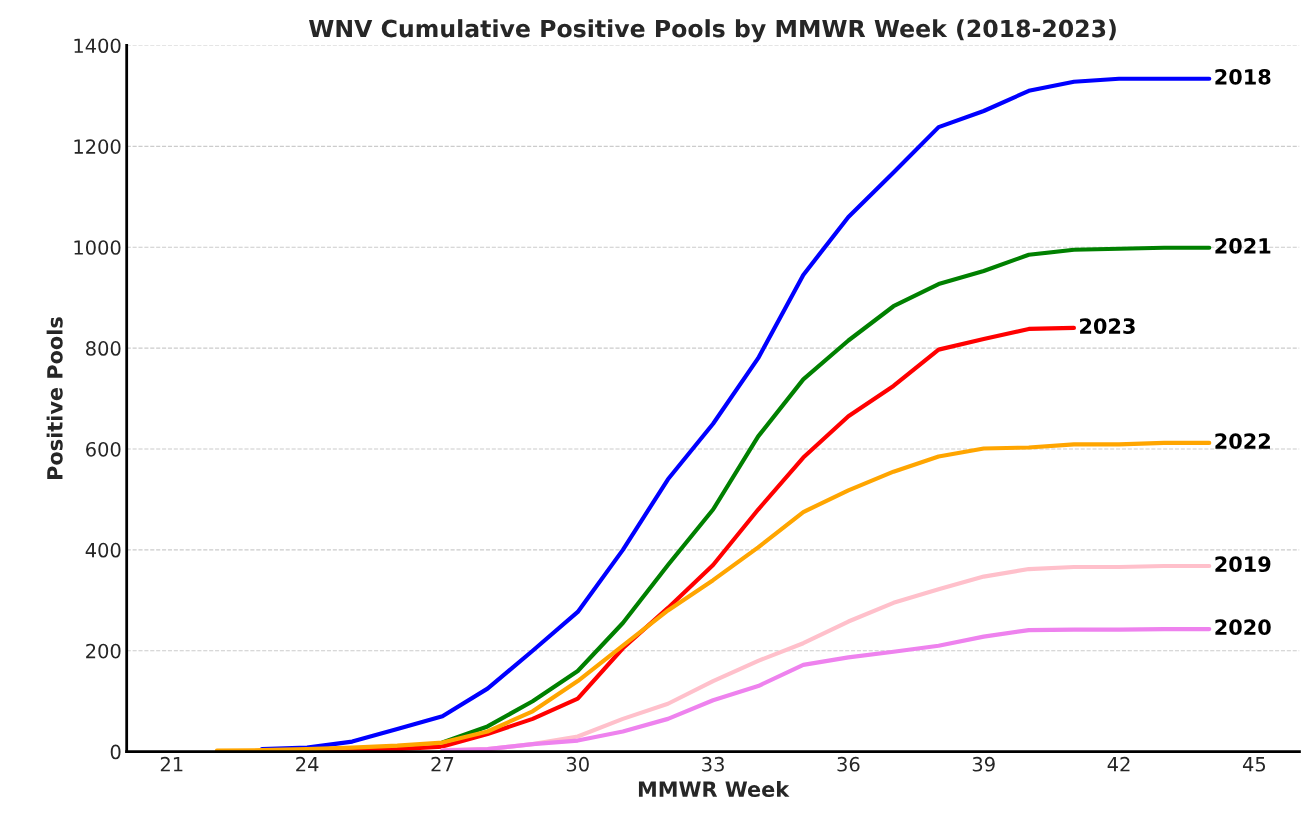 This screenshot has width=1306, height=826. What do you see at coordinates (1107, 326) in the screenshot?
I see `series-label: 2023` at bounding box center [1107, 326].